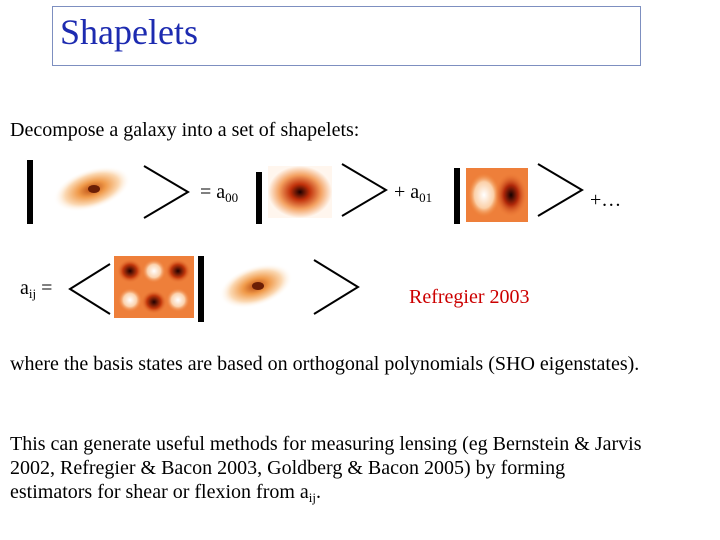 The image size is (720, 540). Describe the element at coordinates (413, 193) in the screenshot. I see `coef-a01: + a01` at that location.